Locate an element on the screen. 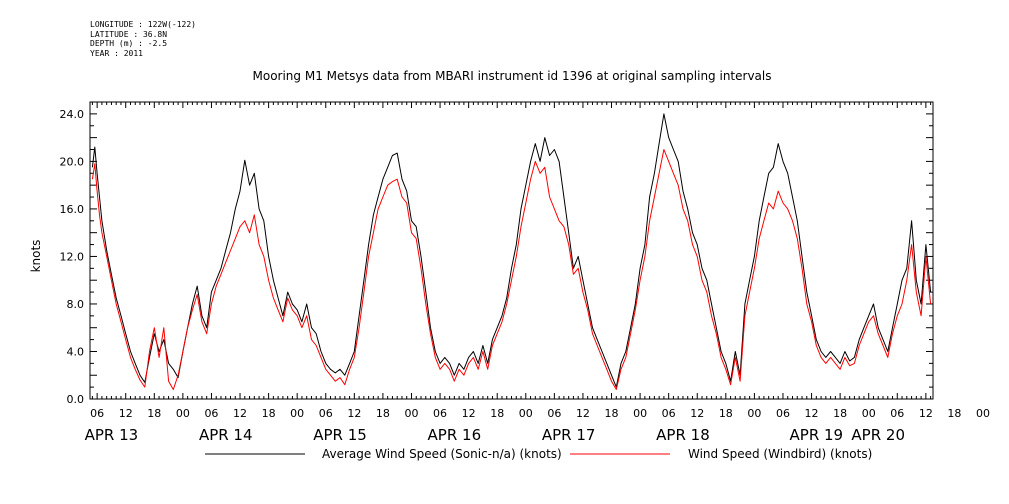 This screenshot has height=504, width=1009. longitude-text: LONGITUDE : 122W(-122) is located at coordinates (143, 24).